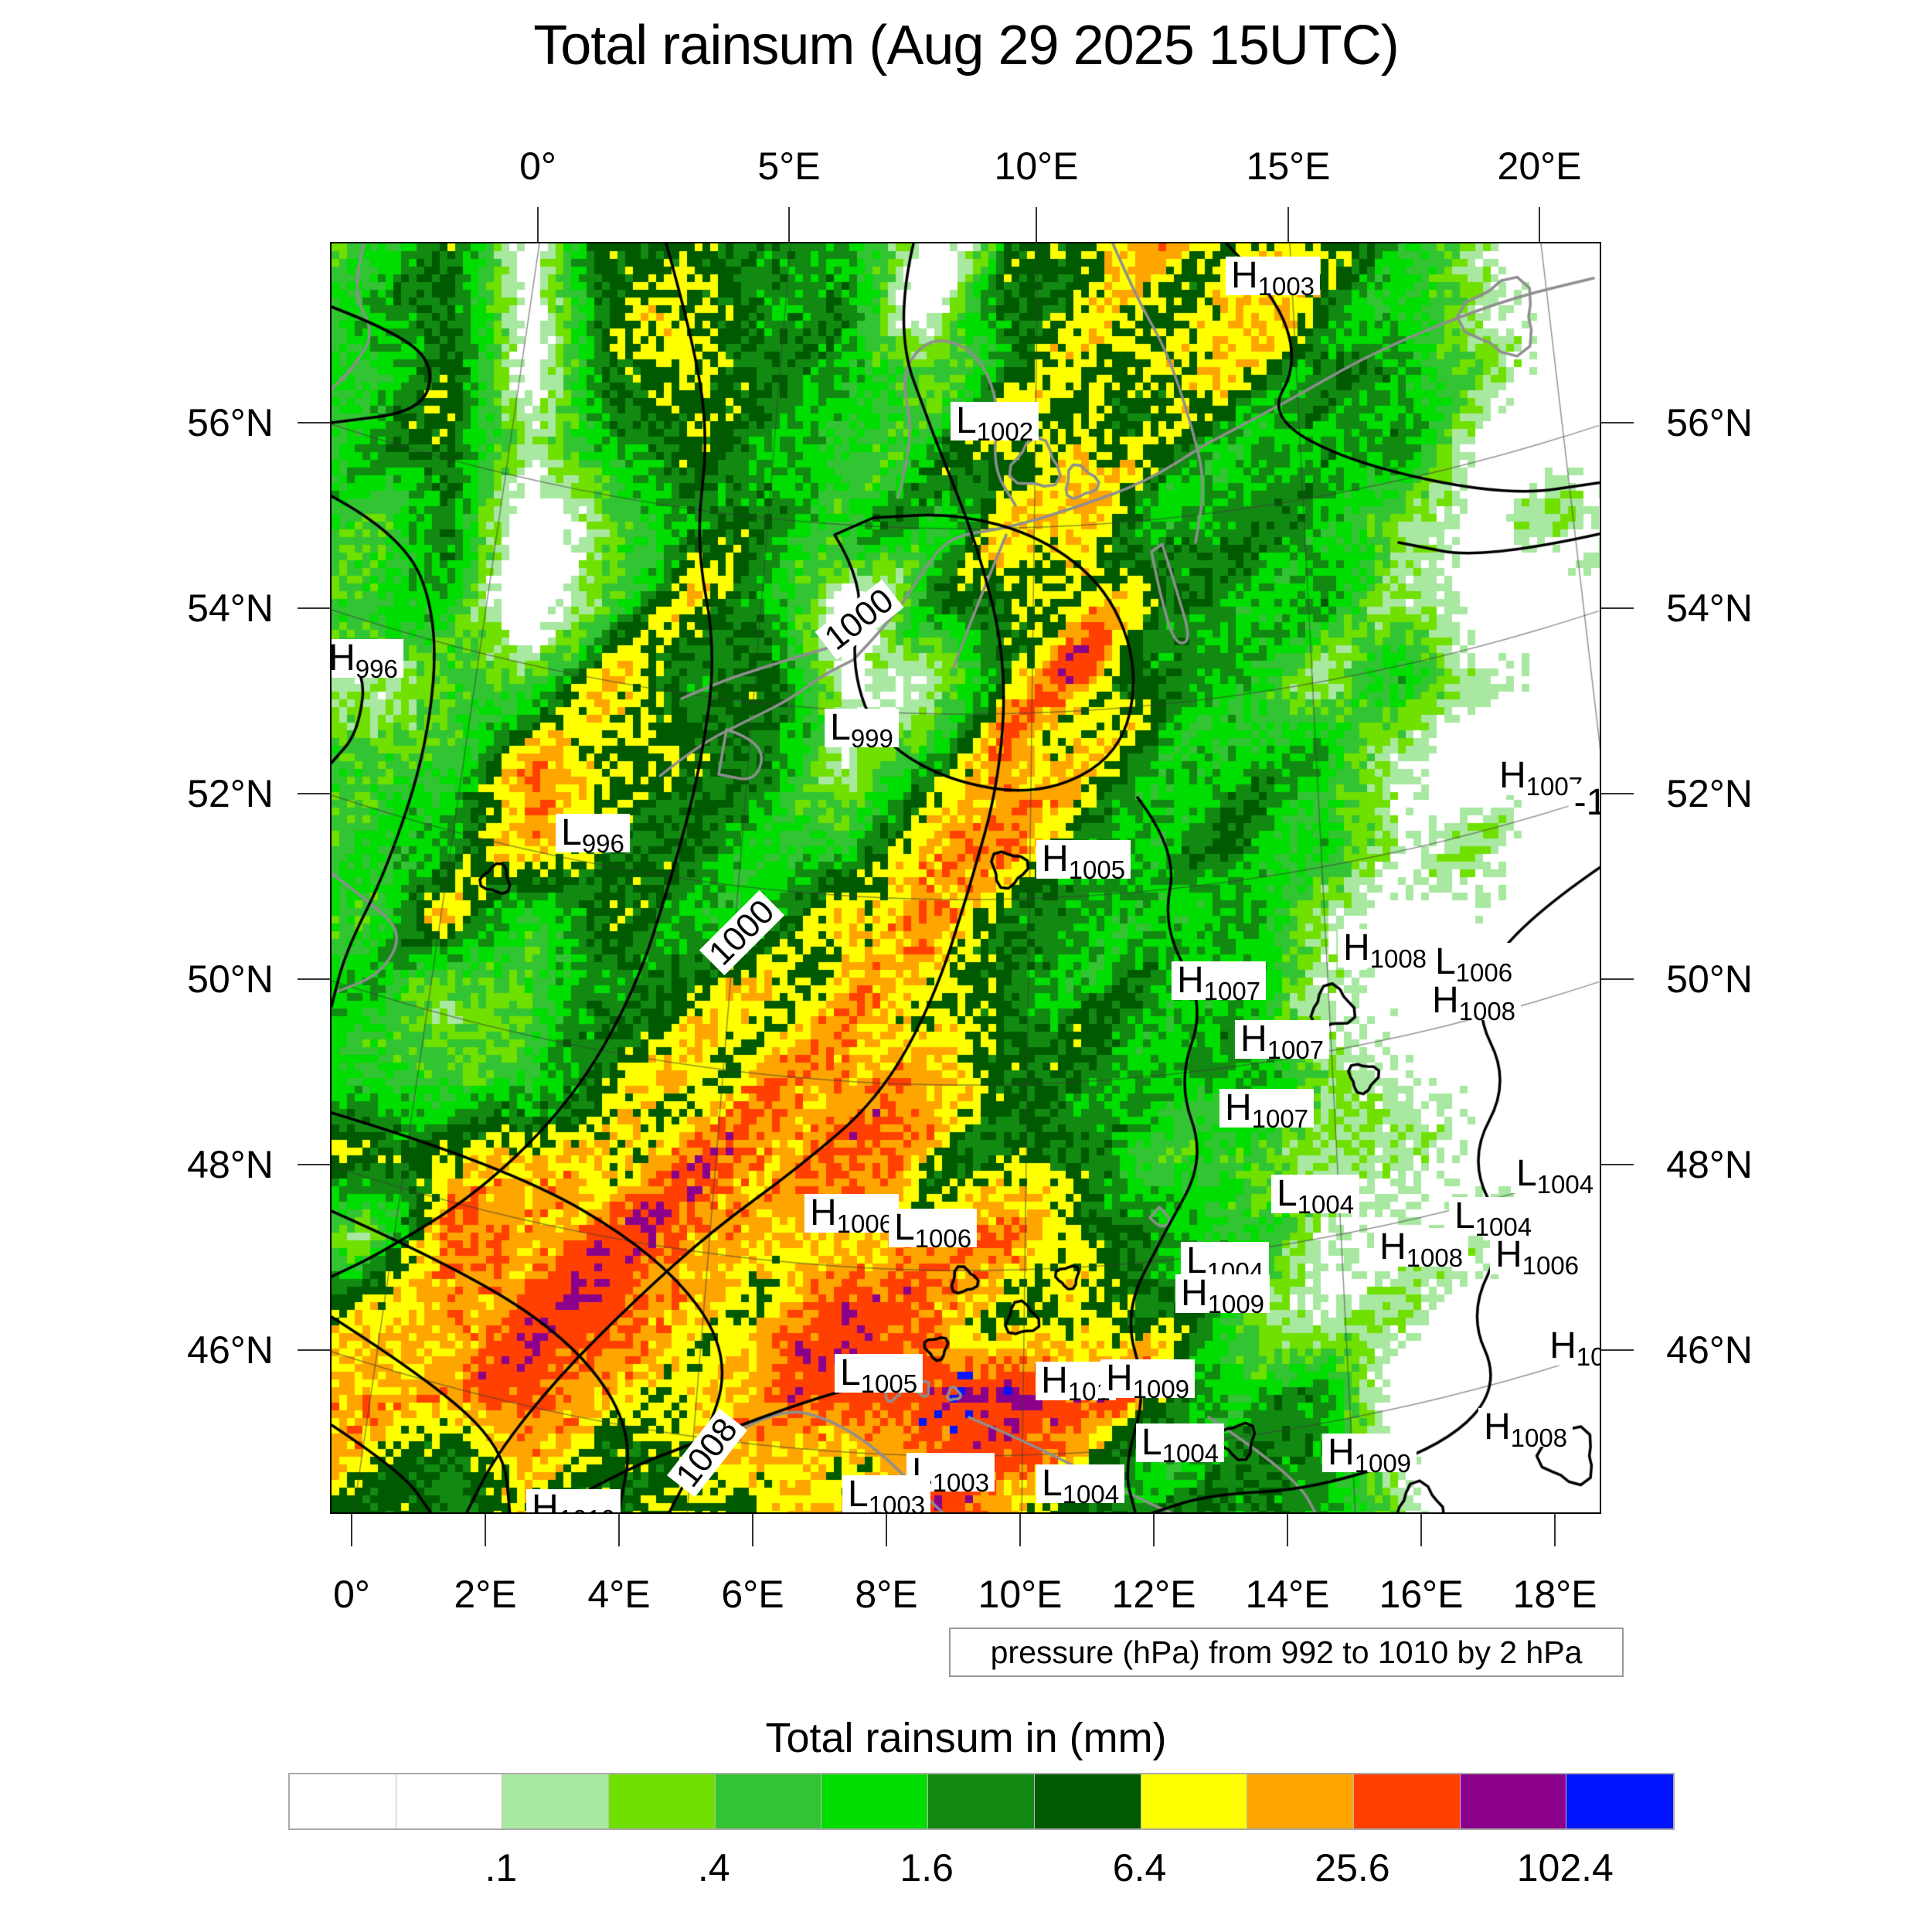 This screenshot has height=1932, width=1932. I want to click on left-axis-label: 54°N, so click(230, 609).